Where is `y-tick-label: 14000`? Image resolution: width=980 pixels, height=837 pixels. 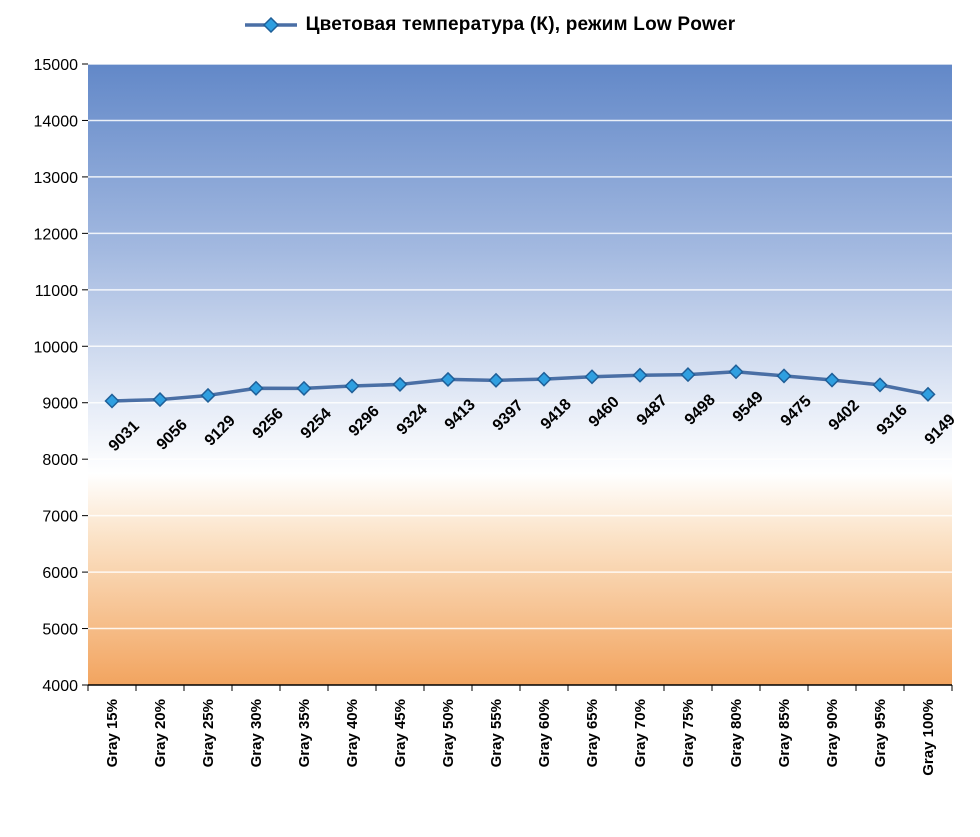 y-tick-label: 14000 is located at coordinates (56, 121).